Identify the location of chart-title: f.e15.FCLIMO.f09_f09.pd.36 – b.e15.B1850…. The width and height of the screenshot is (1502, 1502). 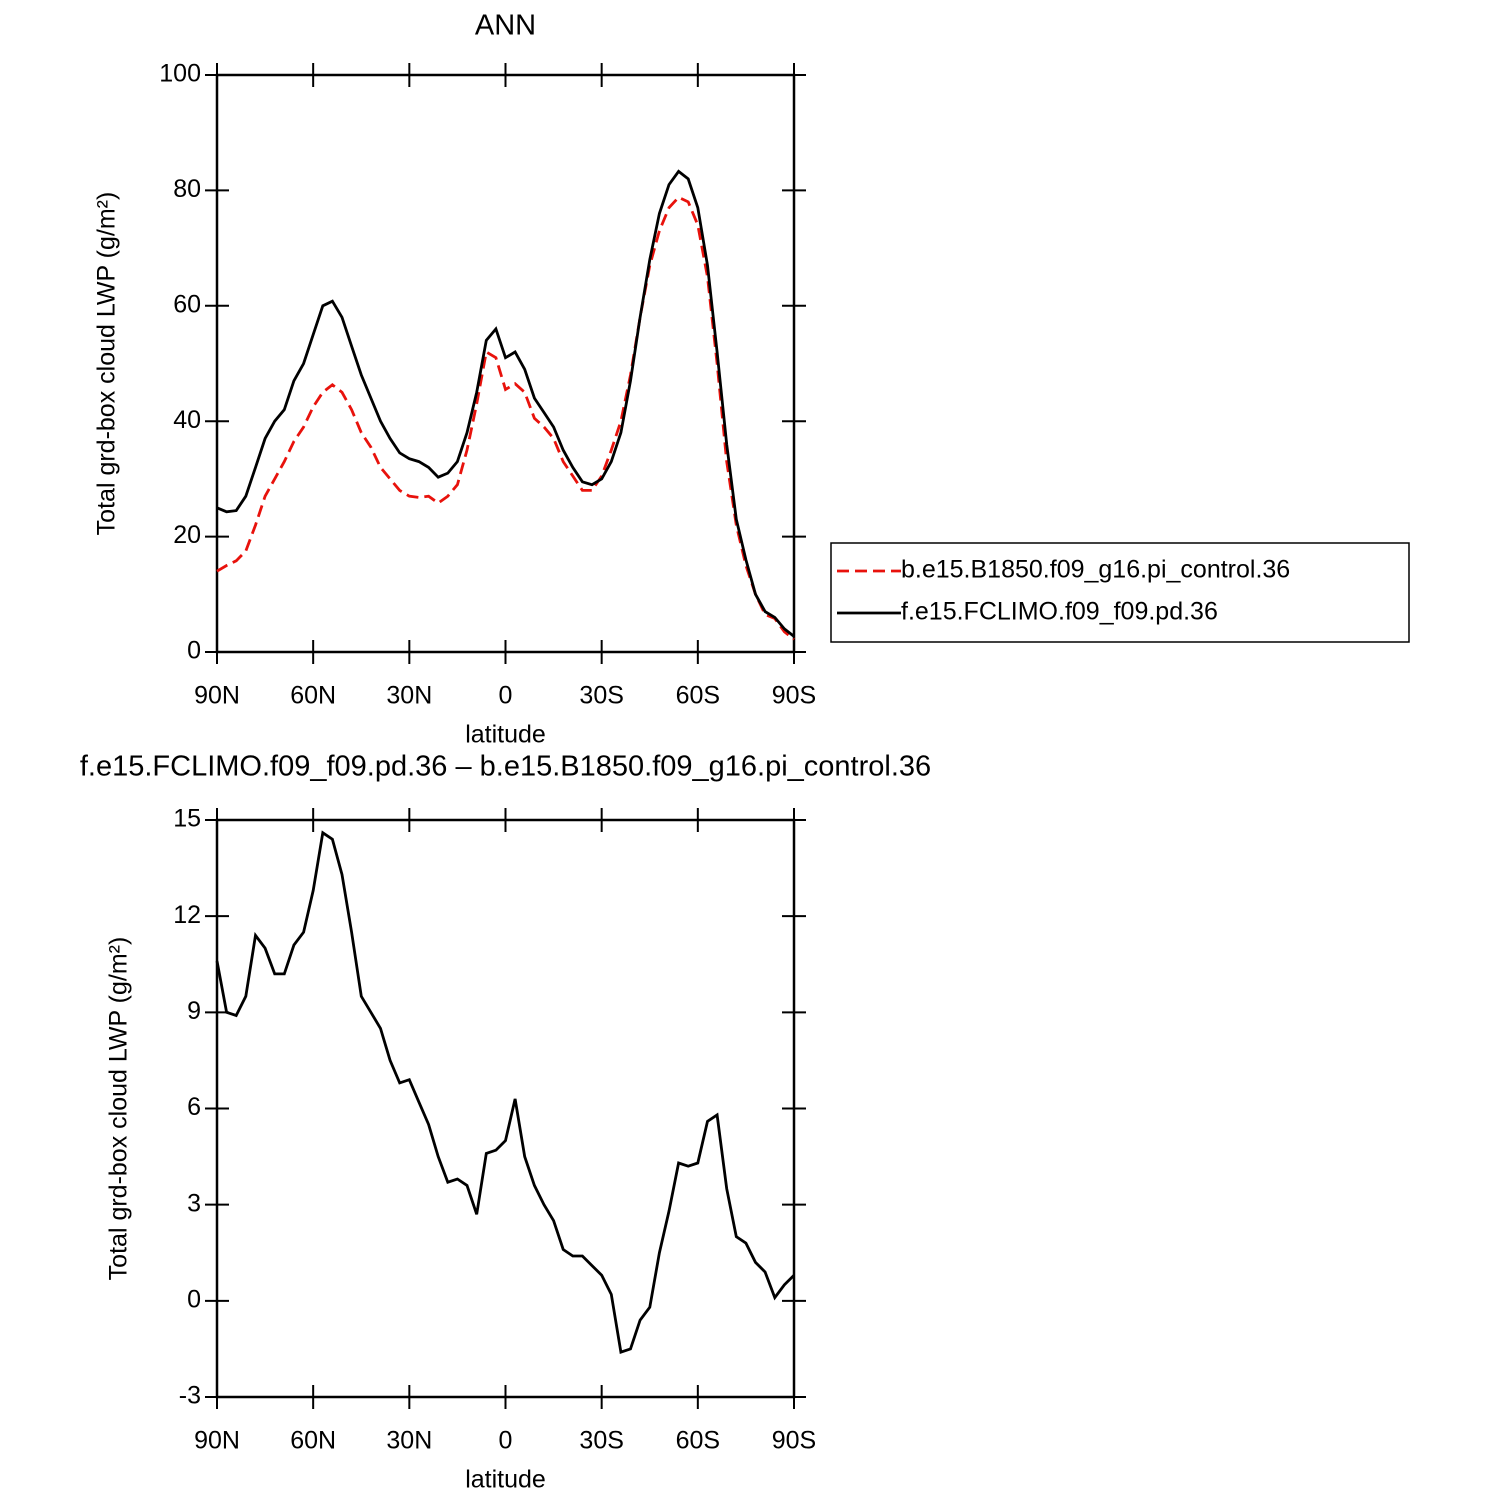
(505, 767).